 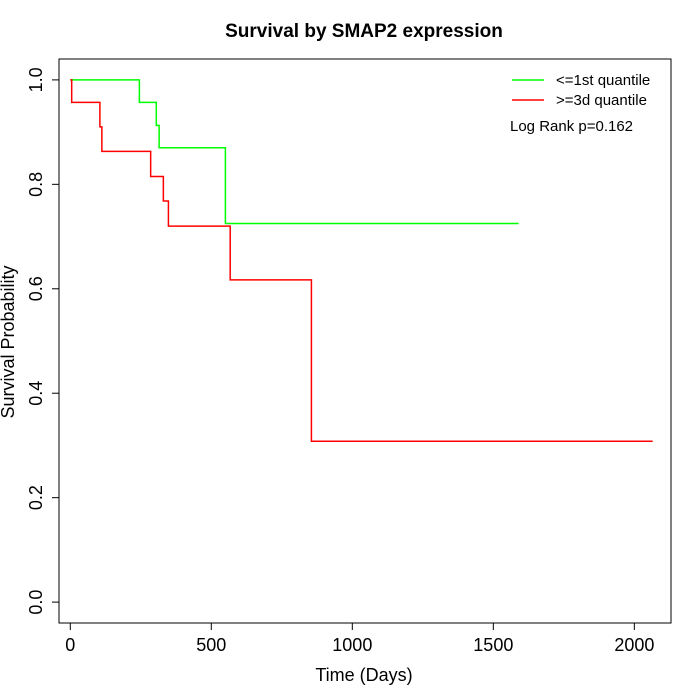 What do you see at coordinates (363, 675) in the screenshot?
I see `x-axis-label: Time (Days)` at bounding box center [363, 675].